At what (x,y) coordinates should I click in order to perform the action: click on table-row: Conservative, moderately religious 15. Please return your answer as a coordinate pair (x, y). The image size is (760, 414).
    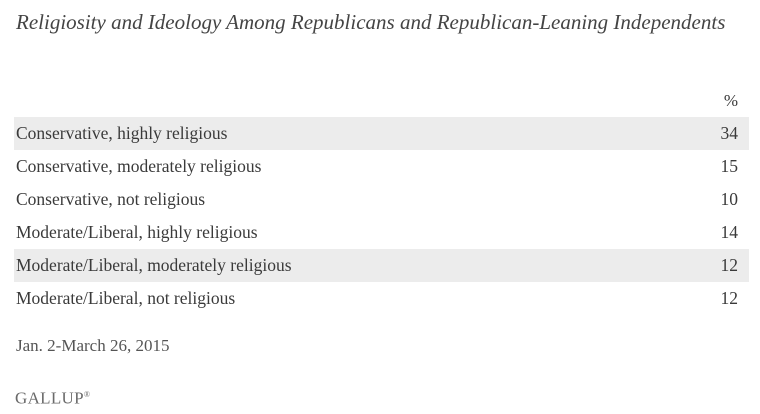
    Looking at the image, I should click on (381, 166).